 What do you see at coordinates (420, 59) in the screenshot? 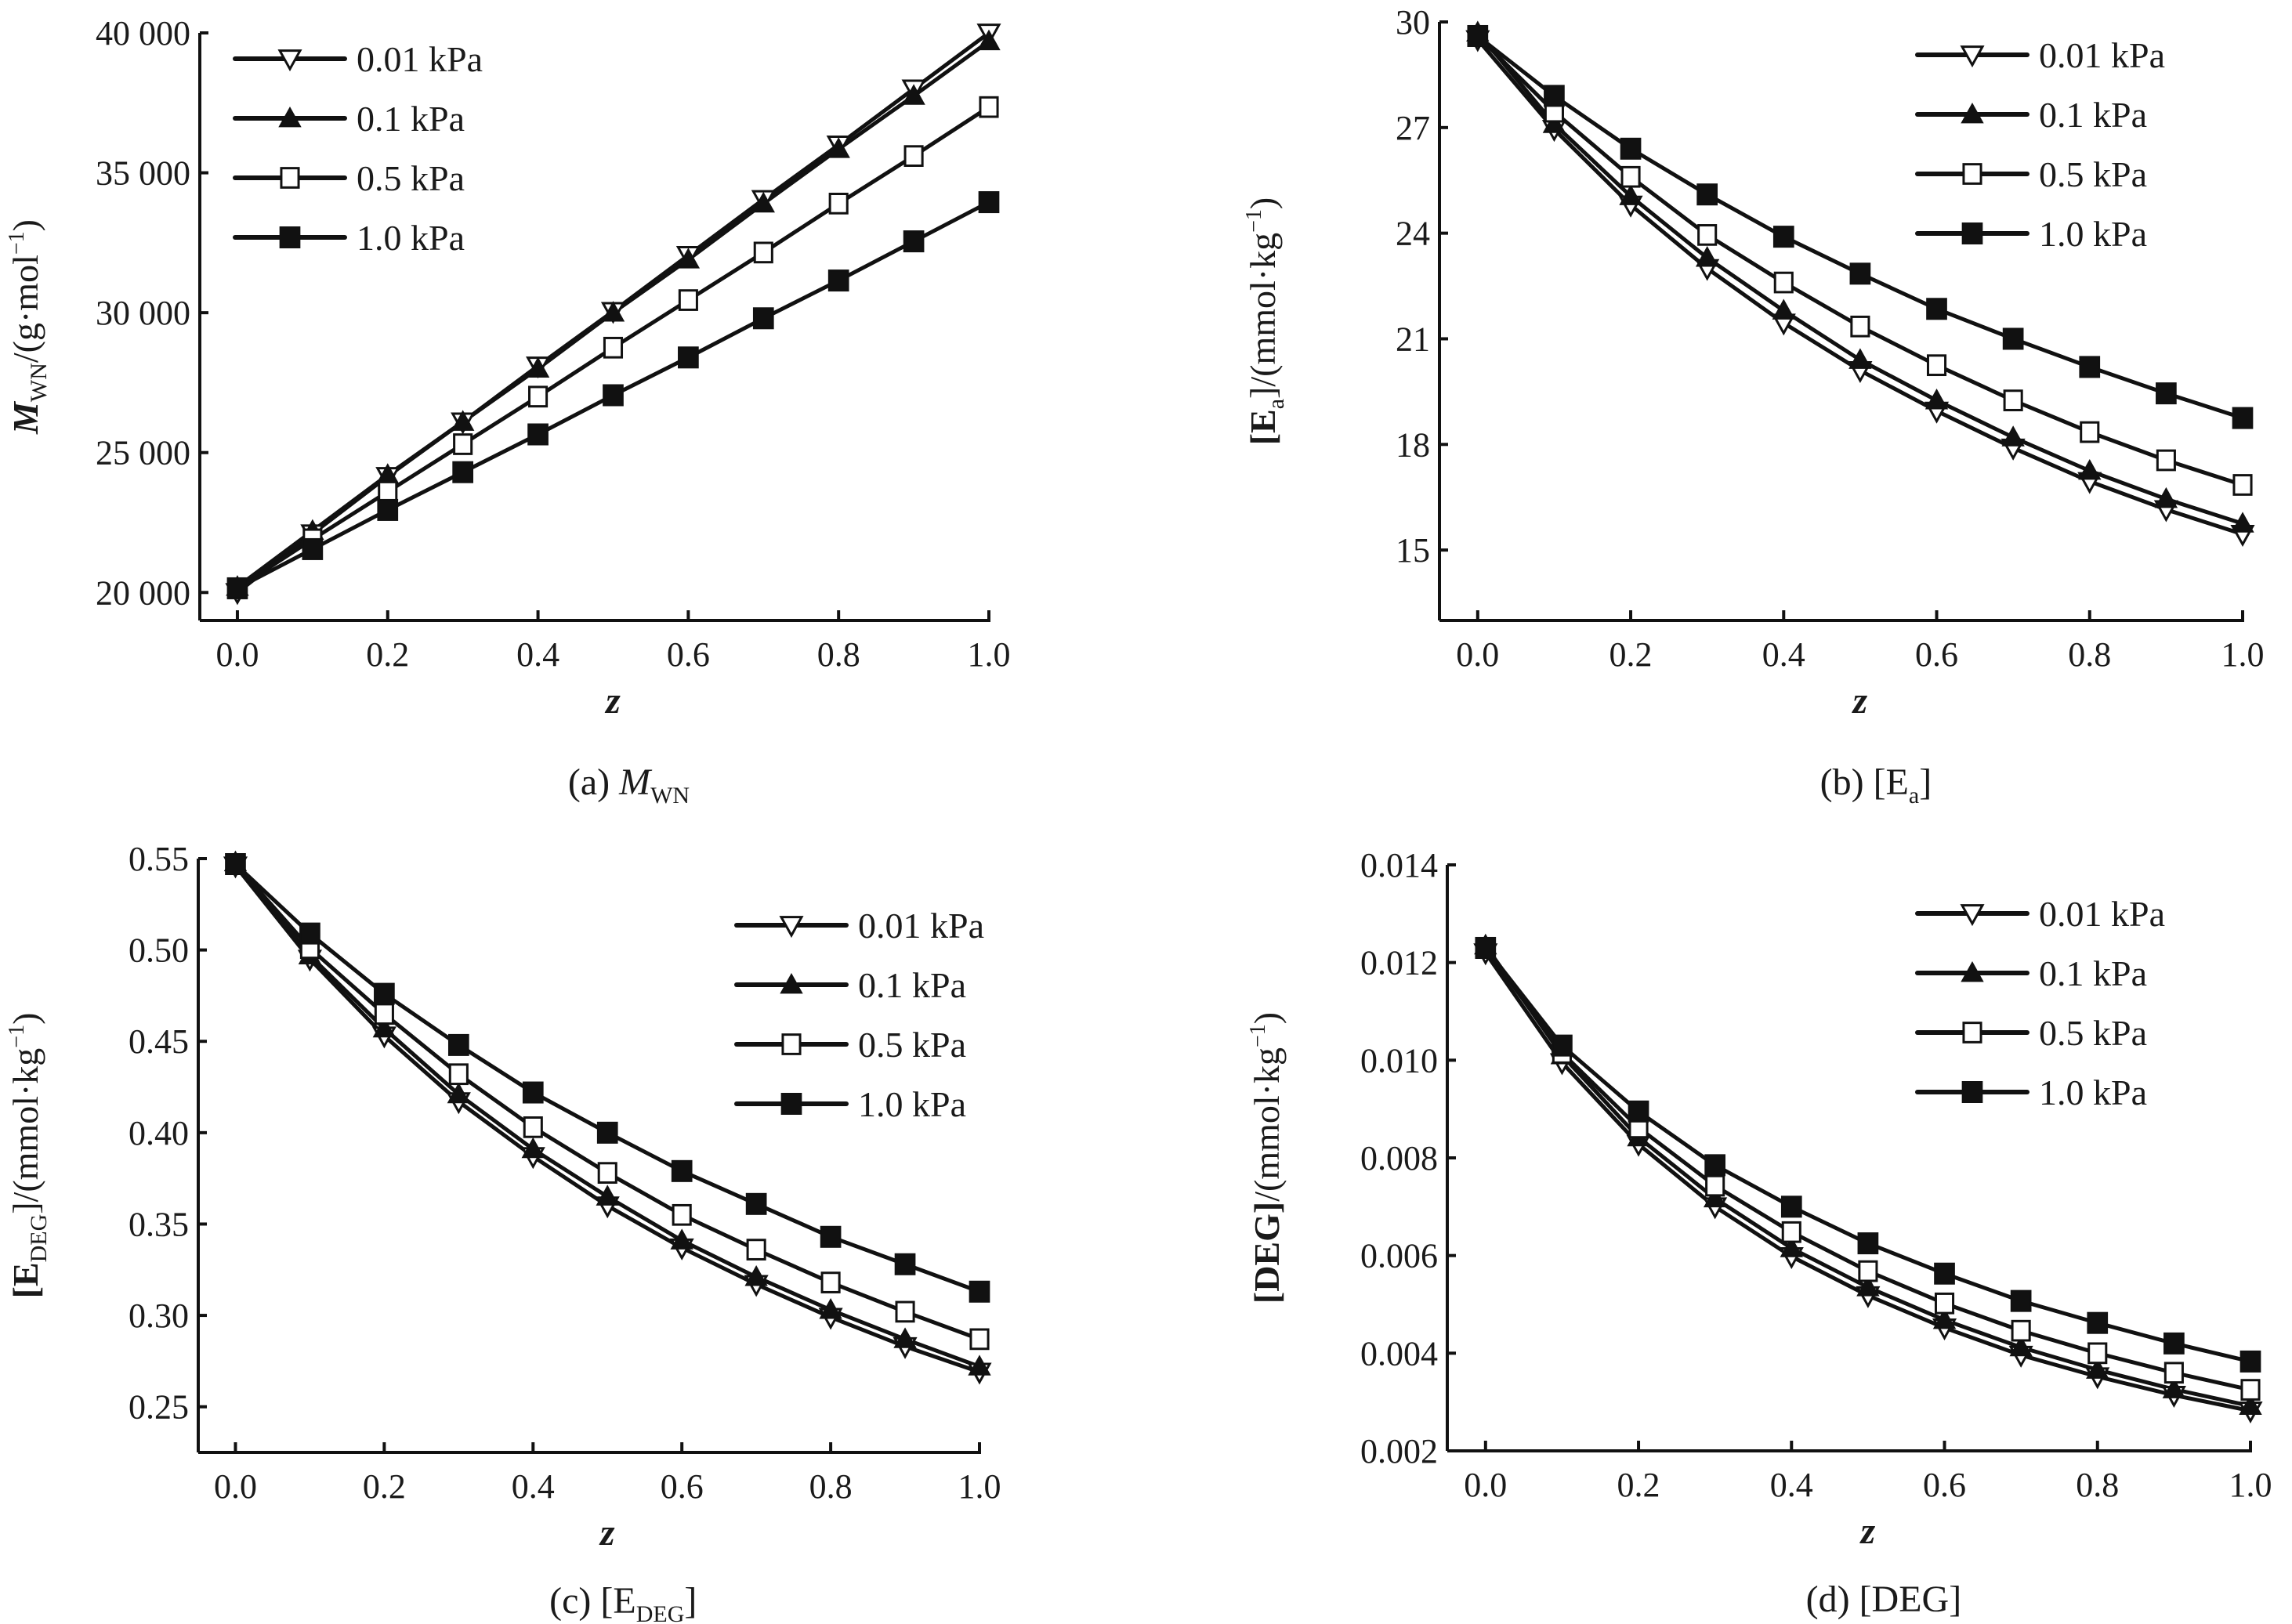
I see `legend-label: 0.01 kPa` at bounding box center [420, 59].